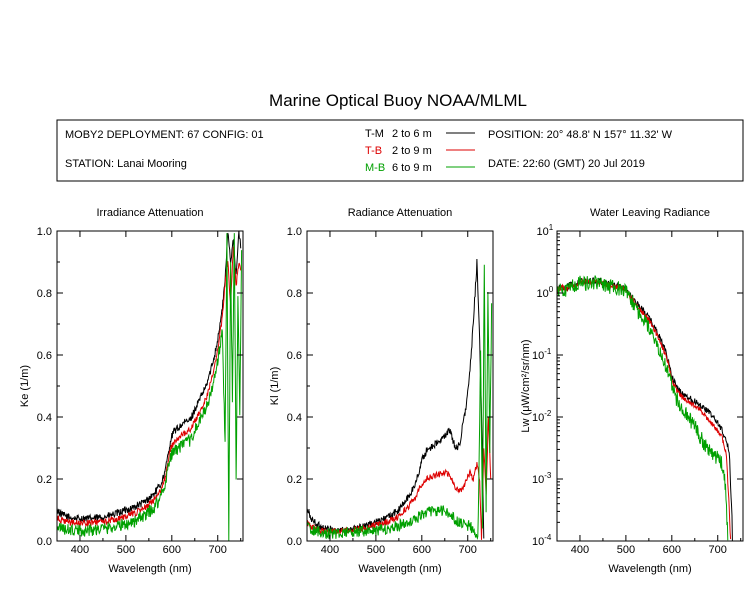 This screenshot has width=750, height=600. What do you see at coordinates (149, 213) in the screenshot?
I see `chart-title: Irradiance Attenuation` at bounding box center [149, 213].